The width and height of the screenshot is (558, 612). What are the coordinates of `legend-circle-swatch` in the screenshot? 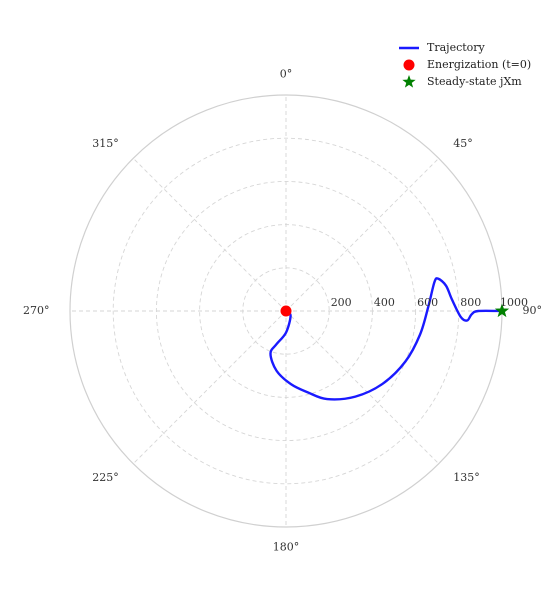 It's located at (409, 65).